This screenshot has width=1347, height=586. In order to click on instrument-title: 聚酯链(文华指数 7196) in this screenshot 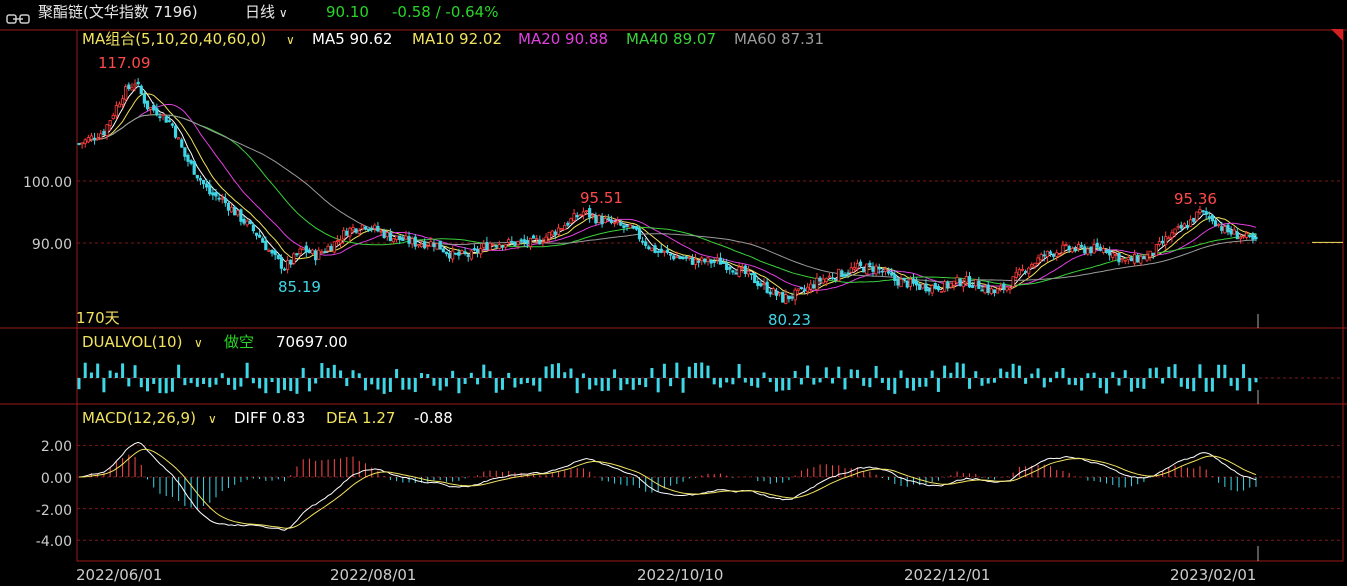, I will do `click(118, 12)`.